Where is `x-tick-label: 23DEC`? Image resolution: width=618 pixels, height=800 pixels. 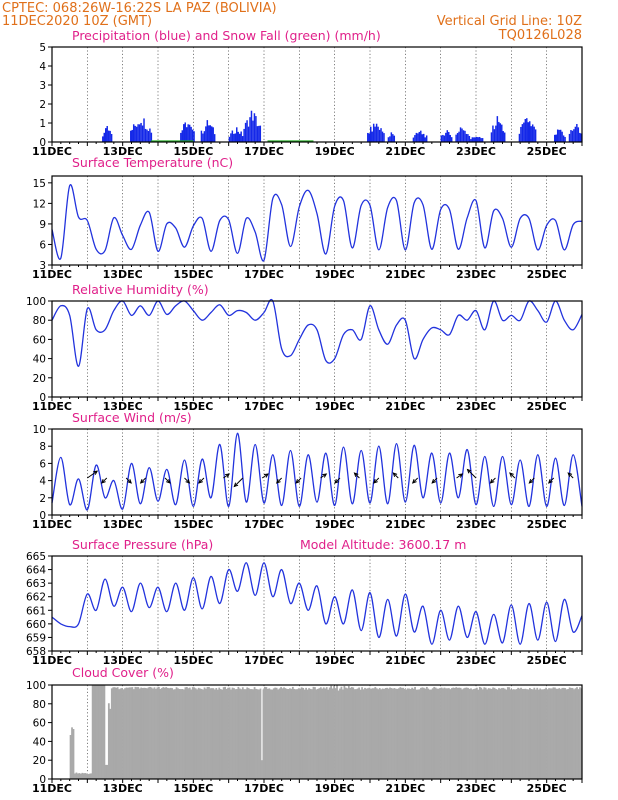
x-tick-label: 23DEC is located at coordinates (476, 524).